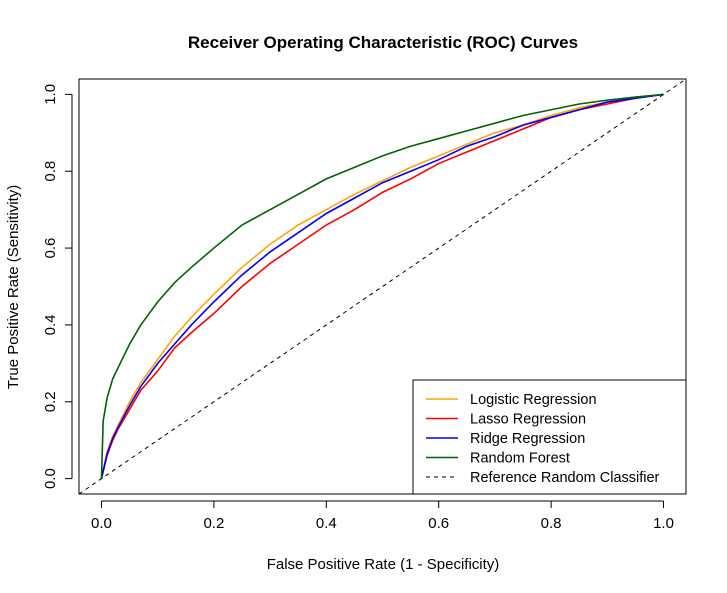 The image size is (727, 593). Describe the element at coordinates (213, 523) in the screenshot. I see `x-tick-label: 0.2` at that location.